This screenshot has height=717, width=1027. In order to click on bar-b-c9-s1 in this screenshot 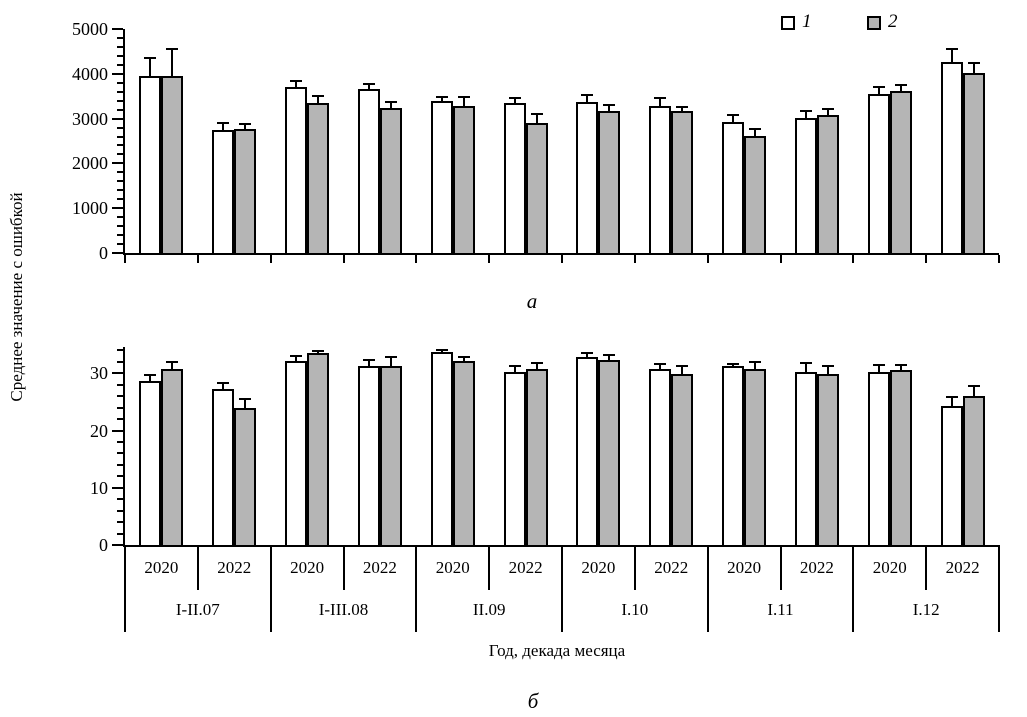, I will do `click(805, 459)`.